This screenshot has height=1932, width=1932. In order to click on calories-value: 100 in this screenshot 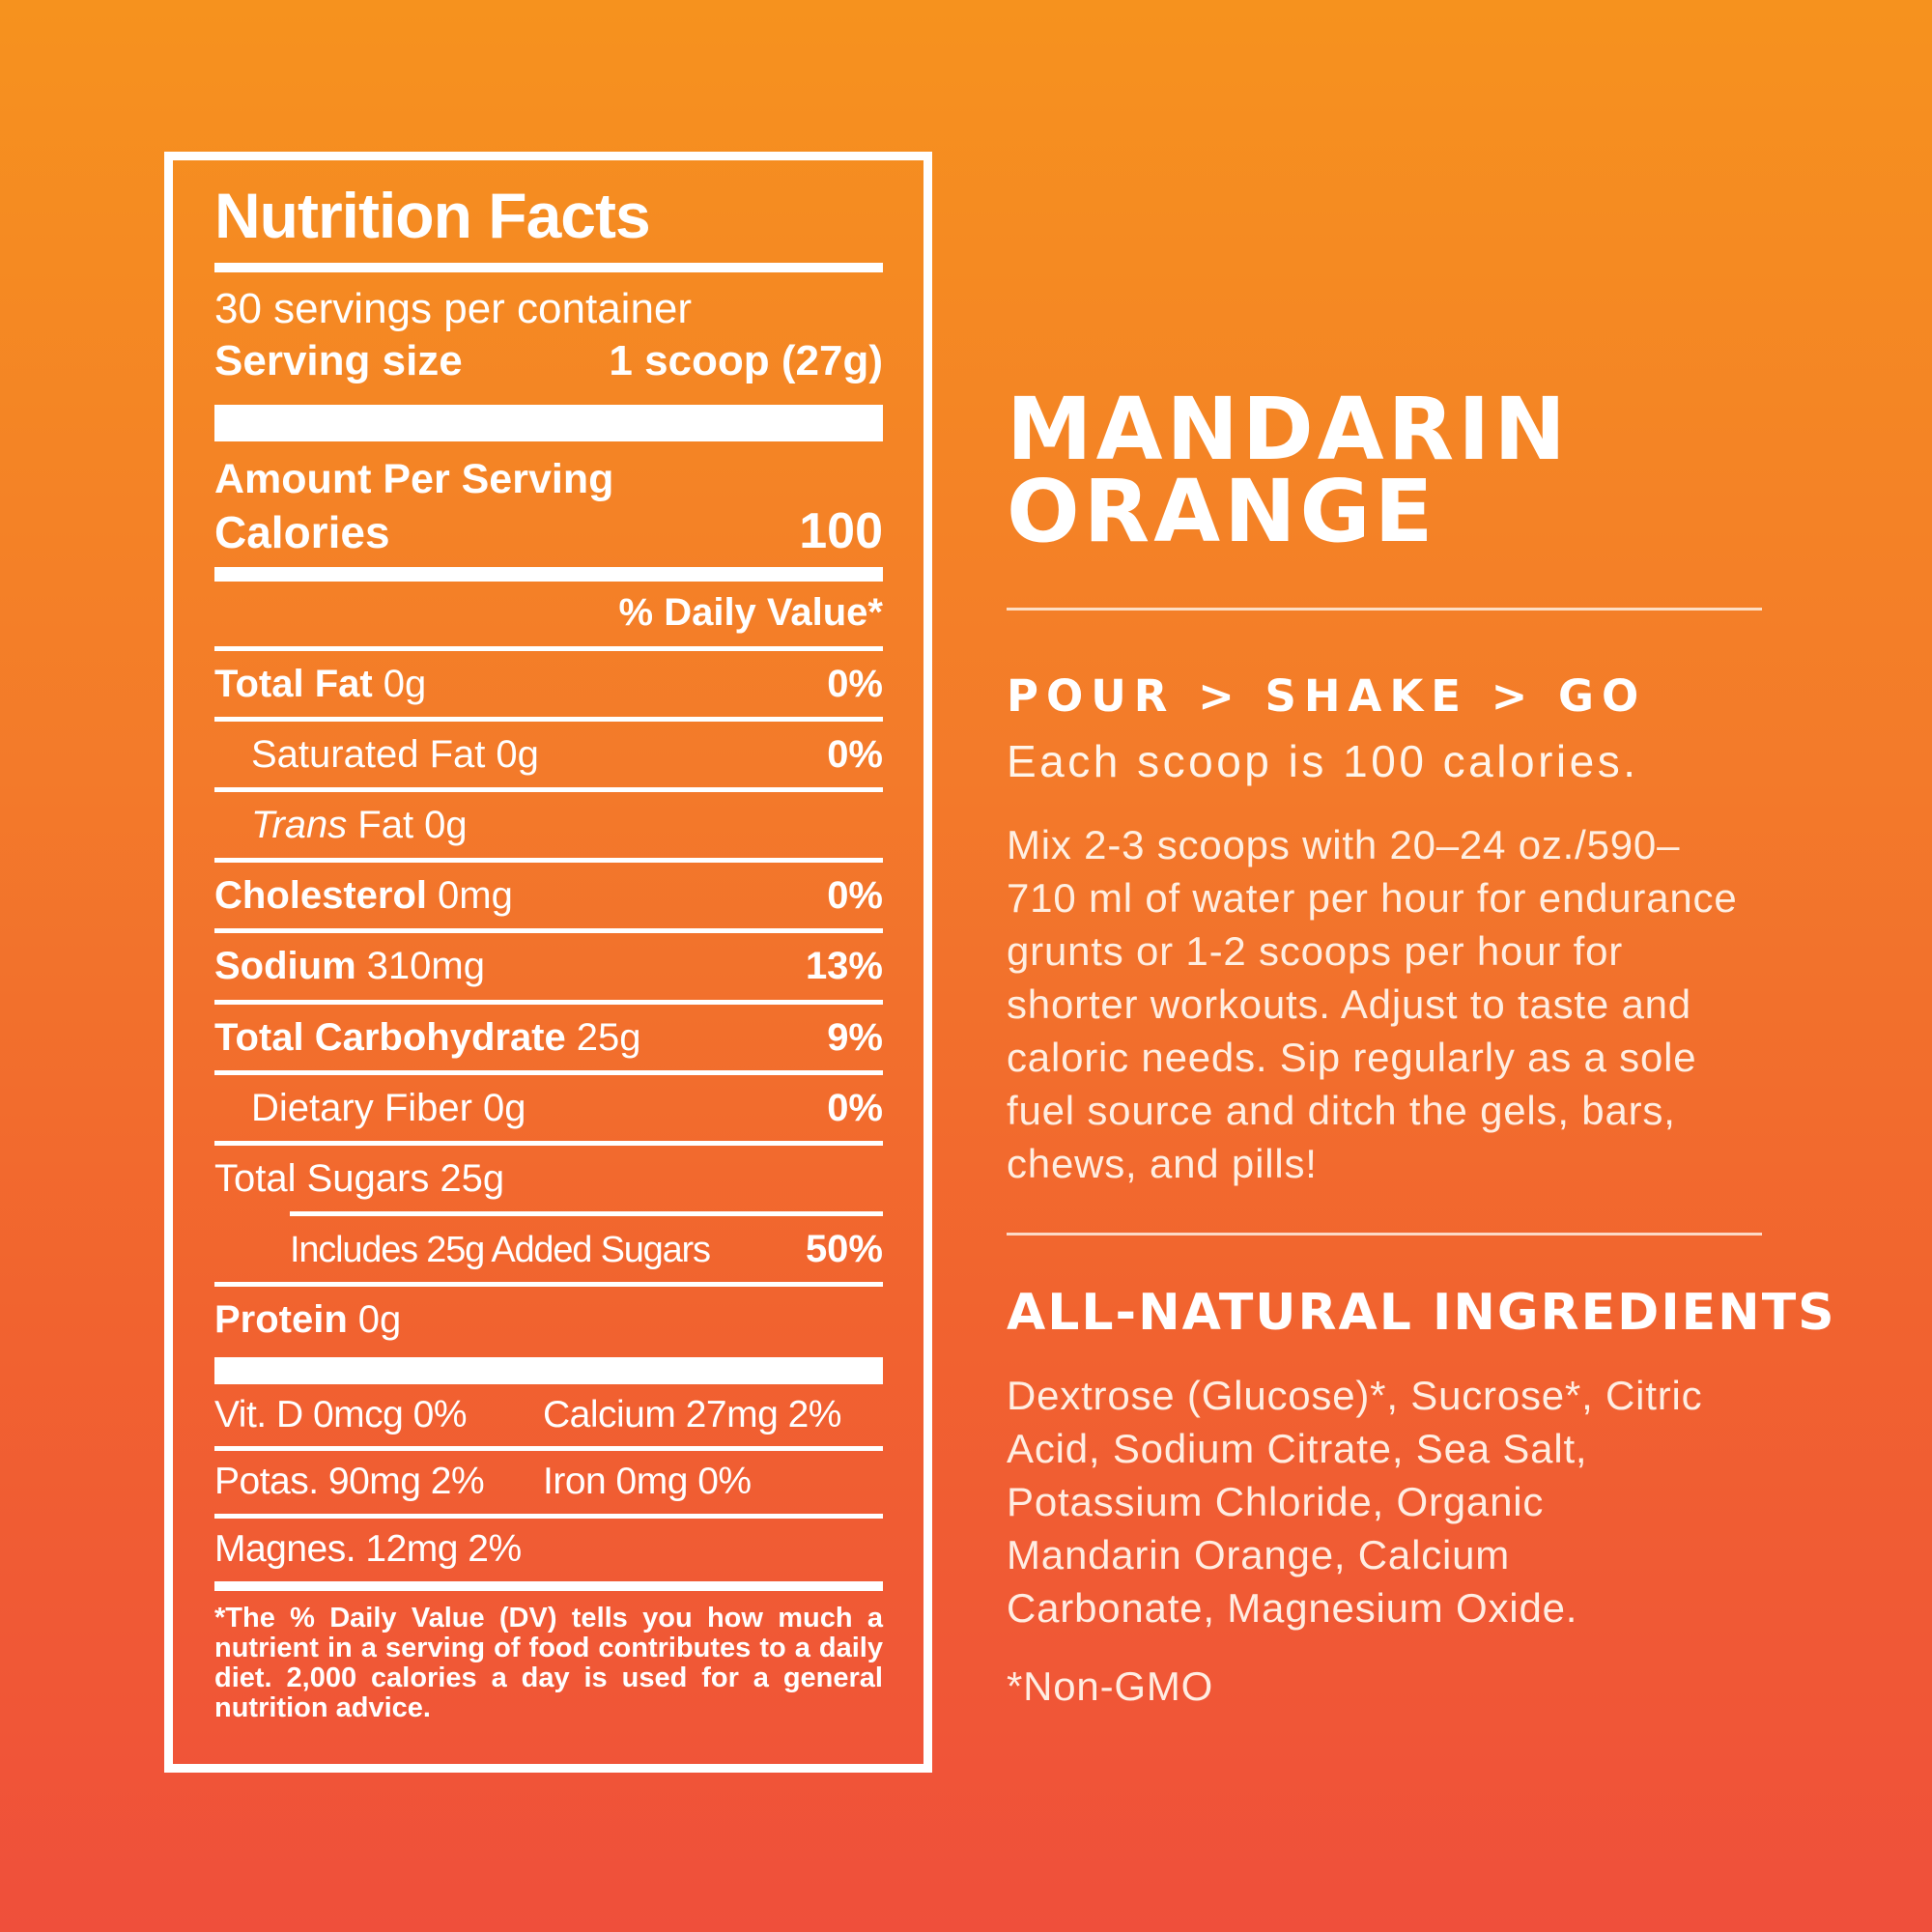, I will do `click(841, 531)`.